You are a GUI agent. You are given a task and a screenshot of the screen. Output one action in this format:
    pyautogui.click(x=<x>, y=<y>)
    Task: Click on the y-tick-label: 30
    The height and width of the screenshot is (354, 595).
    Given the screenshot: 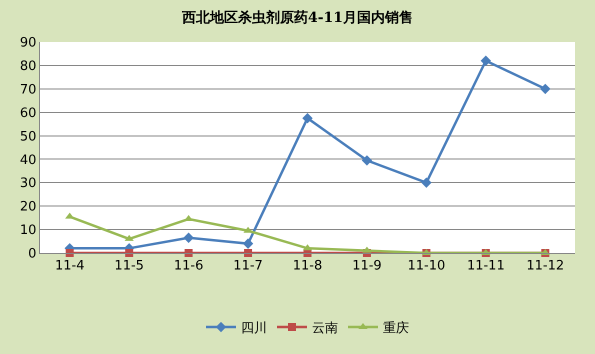 What is the action you would take?
    pyautogui.click(x=28, y=184)
    